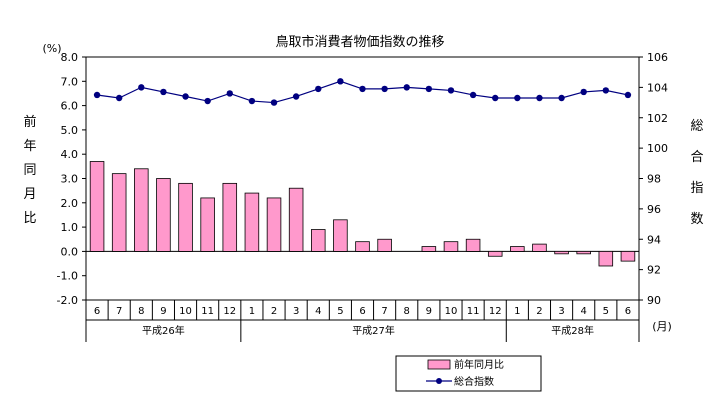 This screenshot has width=721, height=408. What do you see at coordinates (70, 57) in the screenshot?
I see `left-tick-label: 8.0` at bounding box center [70, 57].